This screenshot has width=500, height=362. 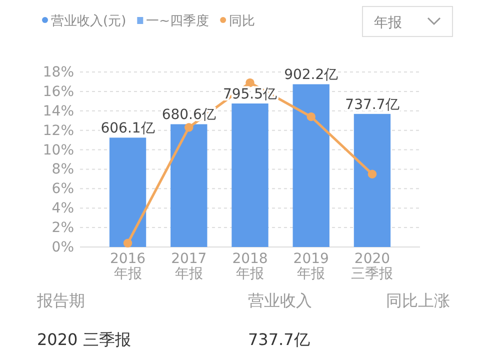 I want to click on text: 报告期, so click(x=60, y=300).